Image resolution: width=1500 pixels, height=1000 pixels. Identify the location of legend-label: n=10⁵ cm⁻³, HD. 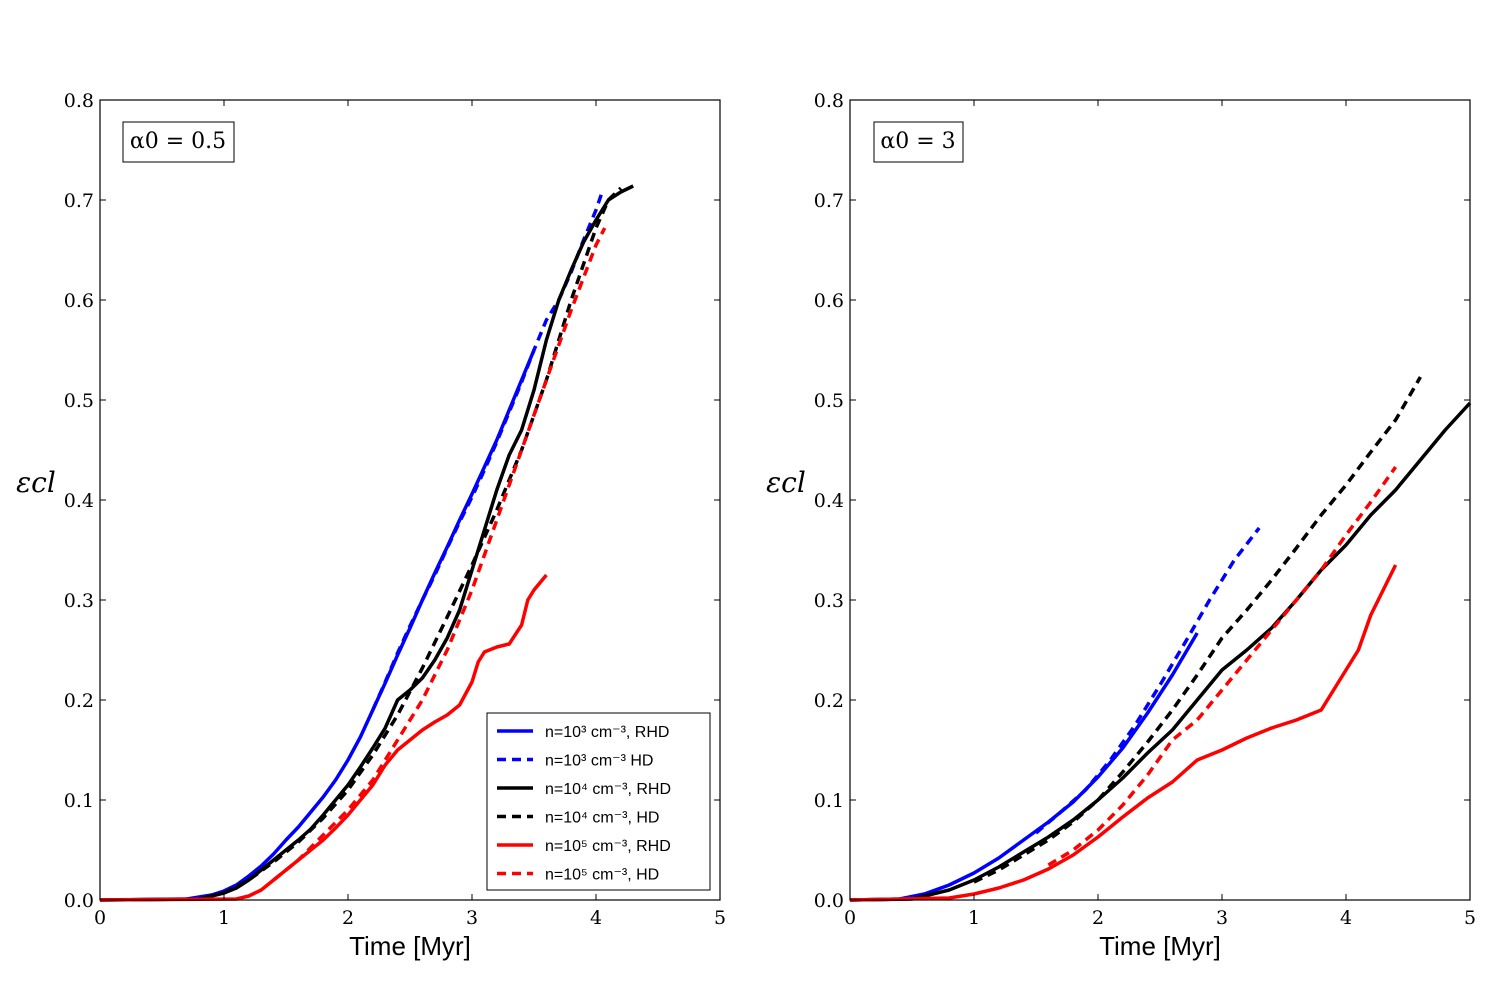
(602, 875).